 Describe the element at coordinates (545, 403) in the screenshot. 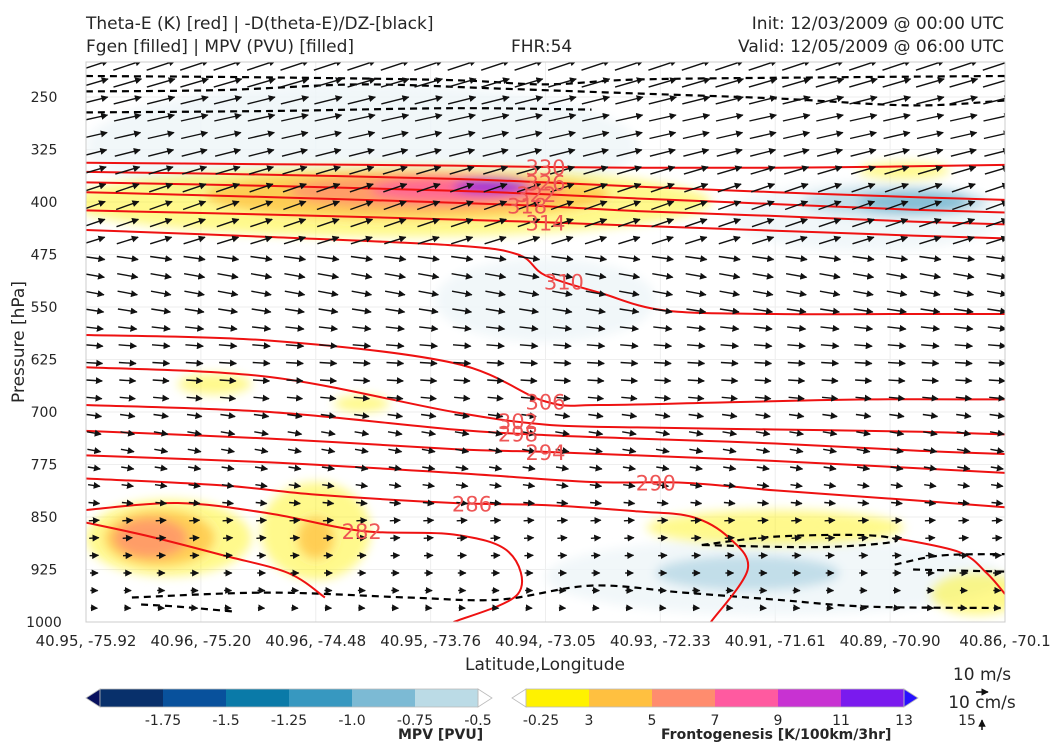

I see `theta-e-label: 306` at that location.